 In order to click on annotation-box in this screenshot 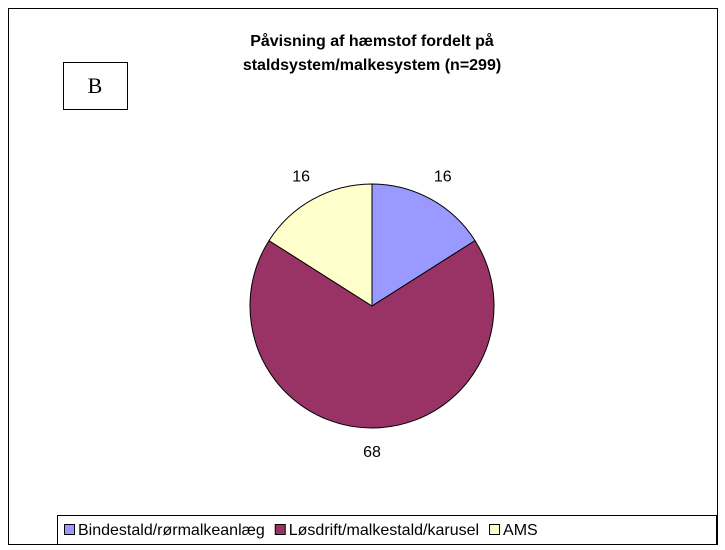, I will do `click(95, 86)`.